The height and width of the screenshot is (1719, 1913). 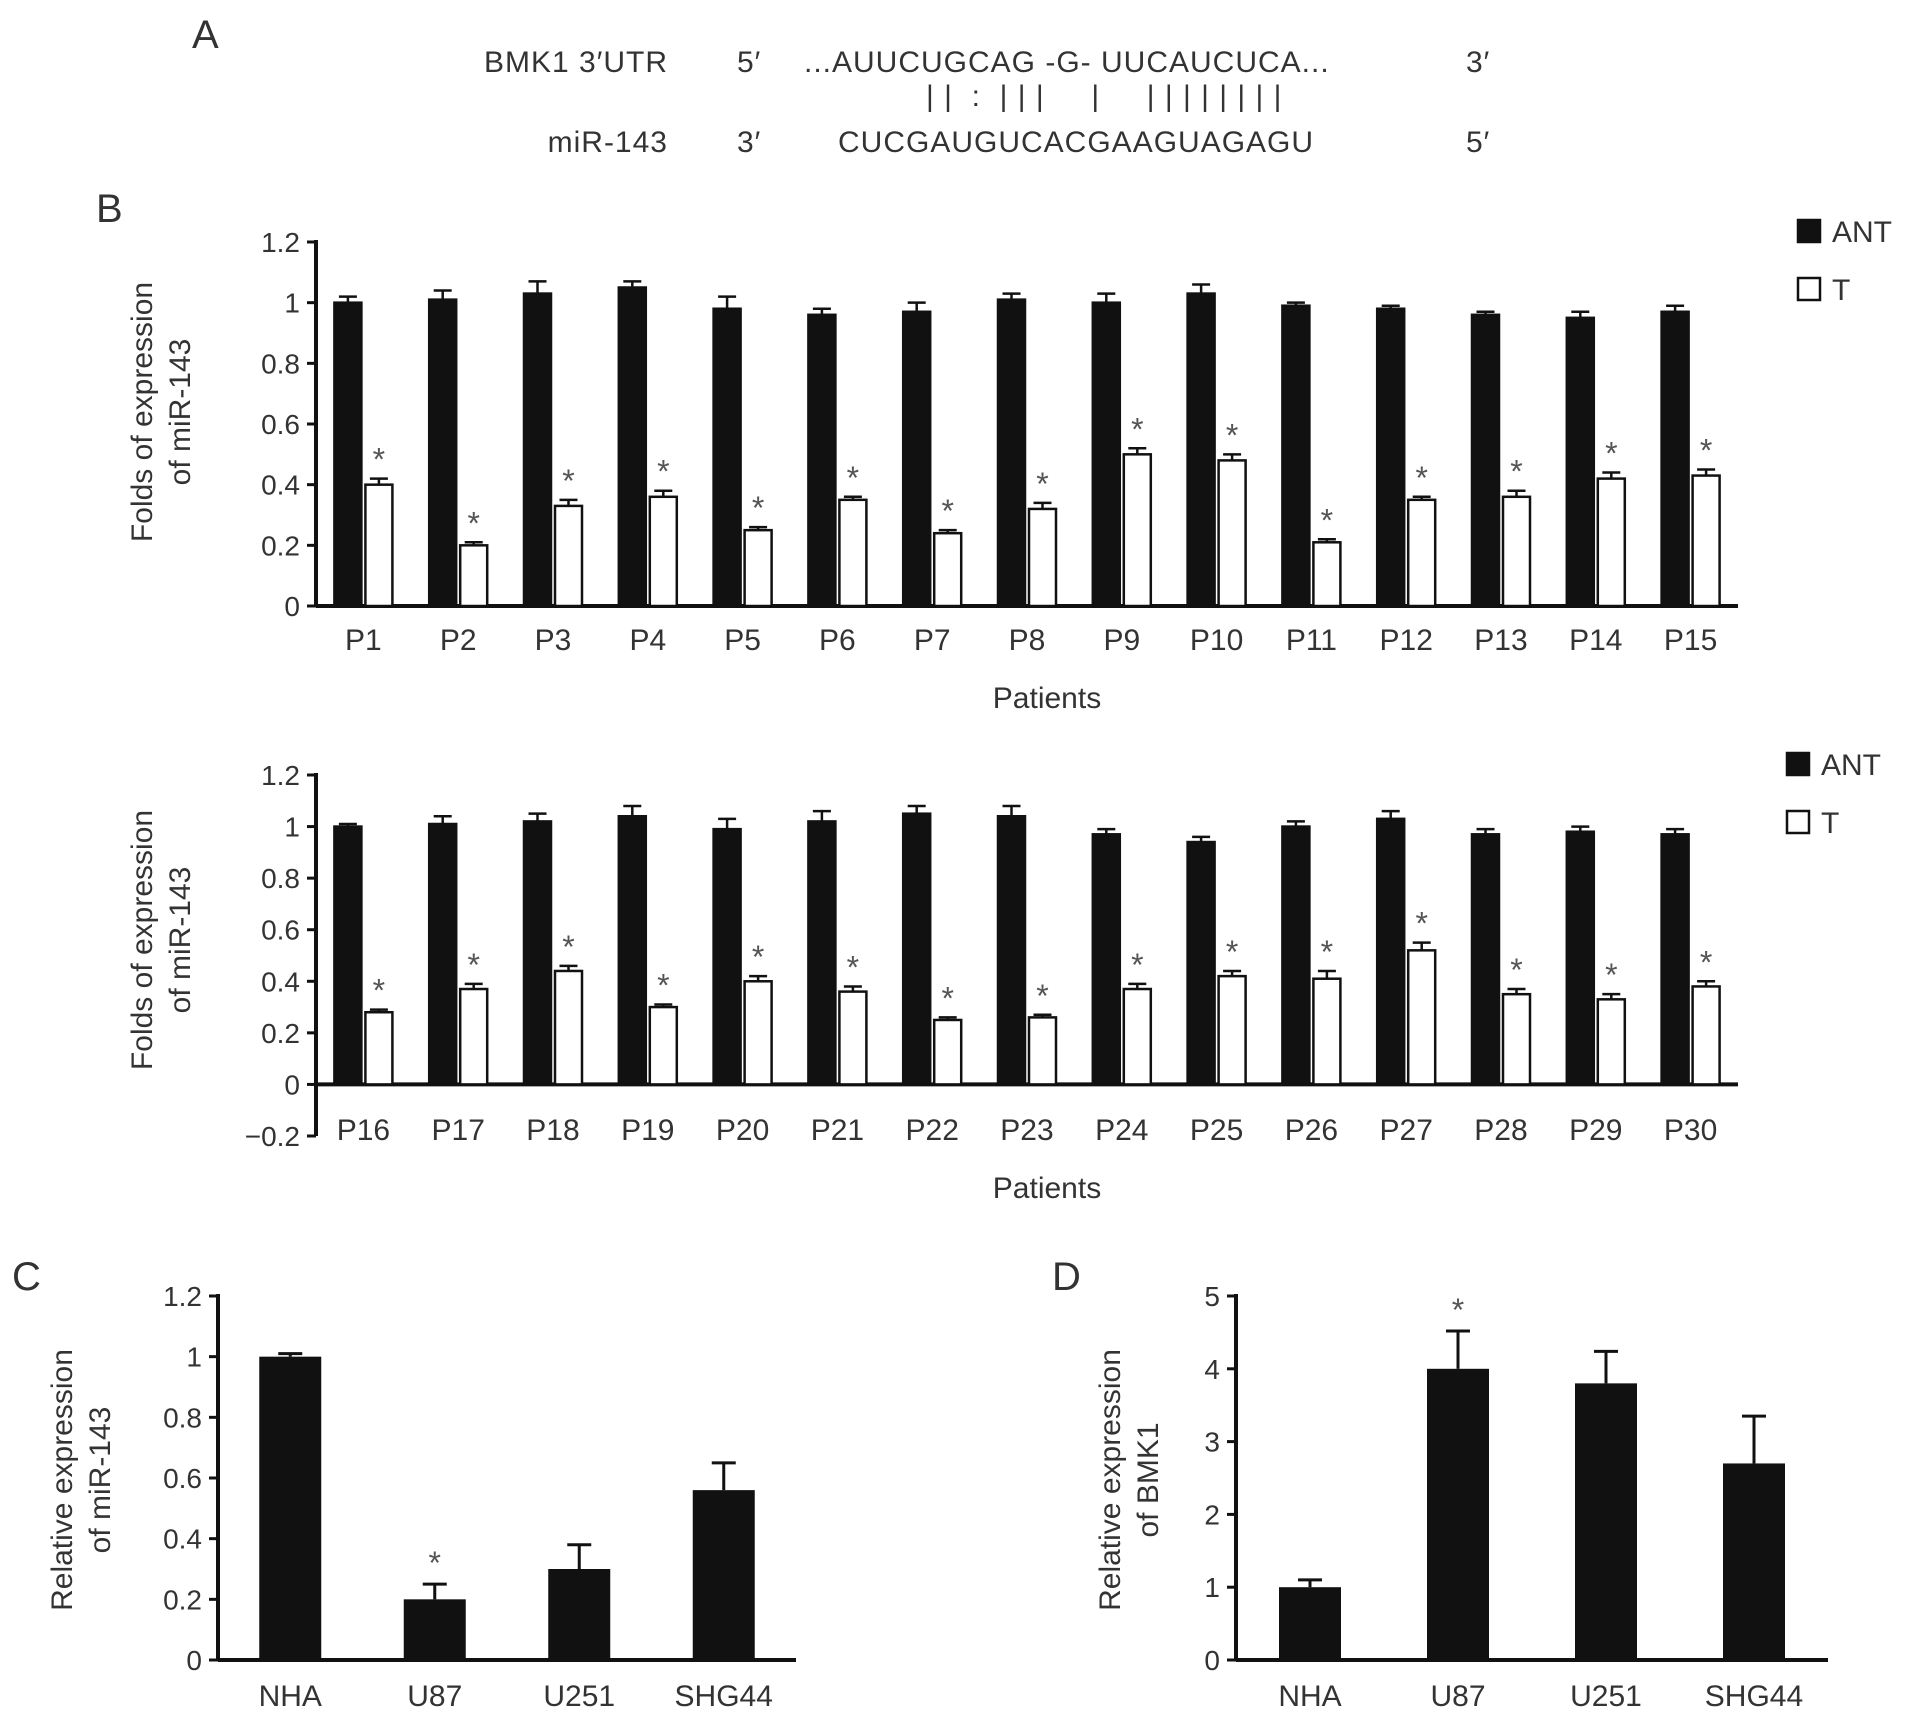 What do you see at coordinates (194, 1357) in the screenshot?
I see `y-tick-label: 1` at bounding box center [194, 1357].